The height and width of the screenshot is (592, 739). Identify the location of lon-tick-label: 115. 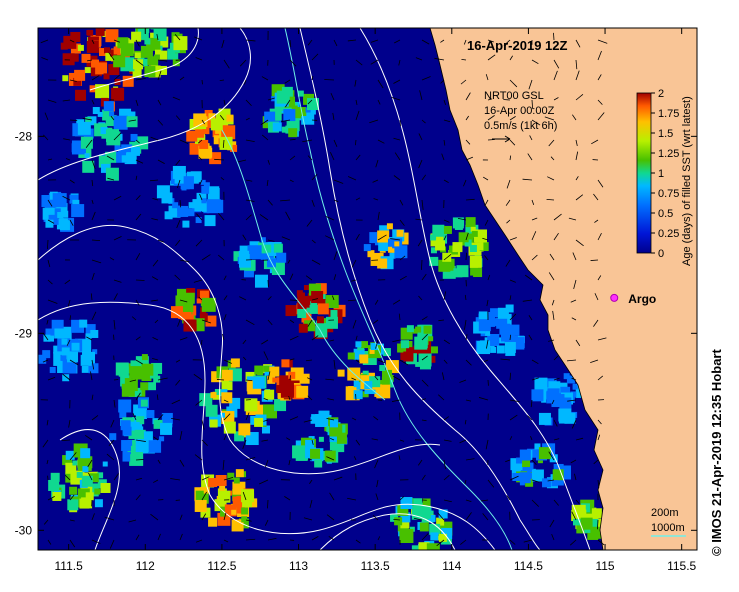
(604, 566).